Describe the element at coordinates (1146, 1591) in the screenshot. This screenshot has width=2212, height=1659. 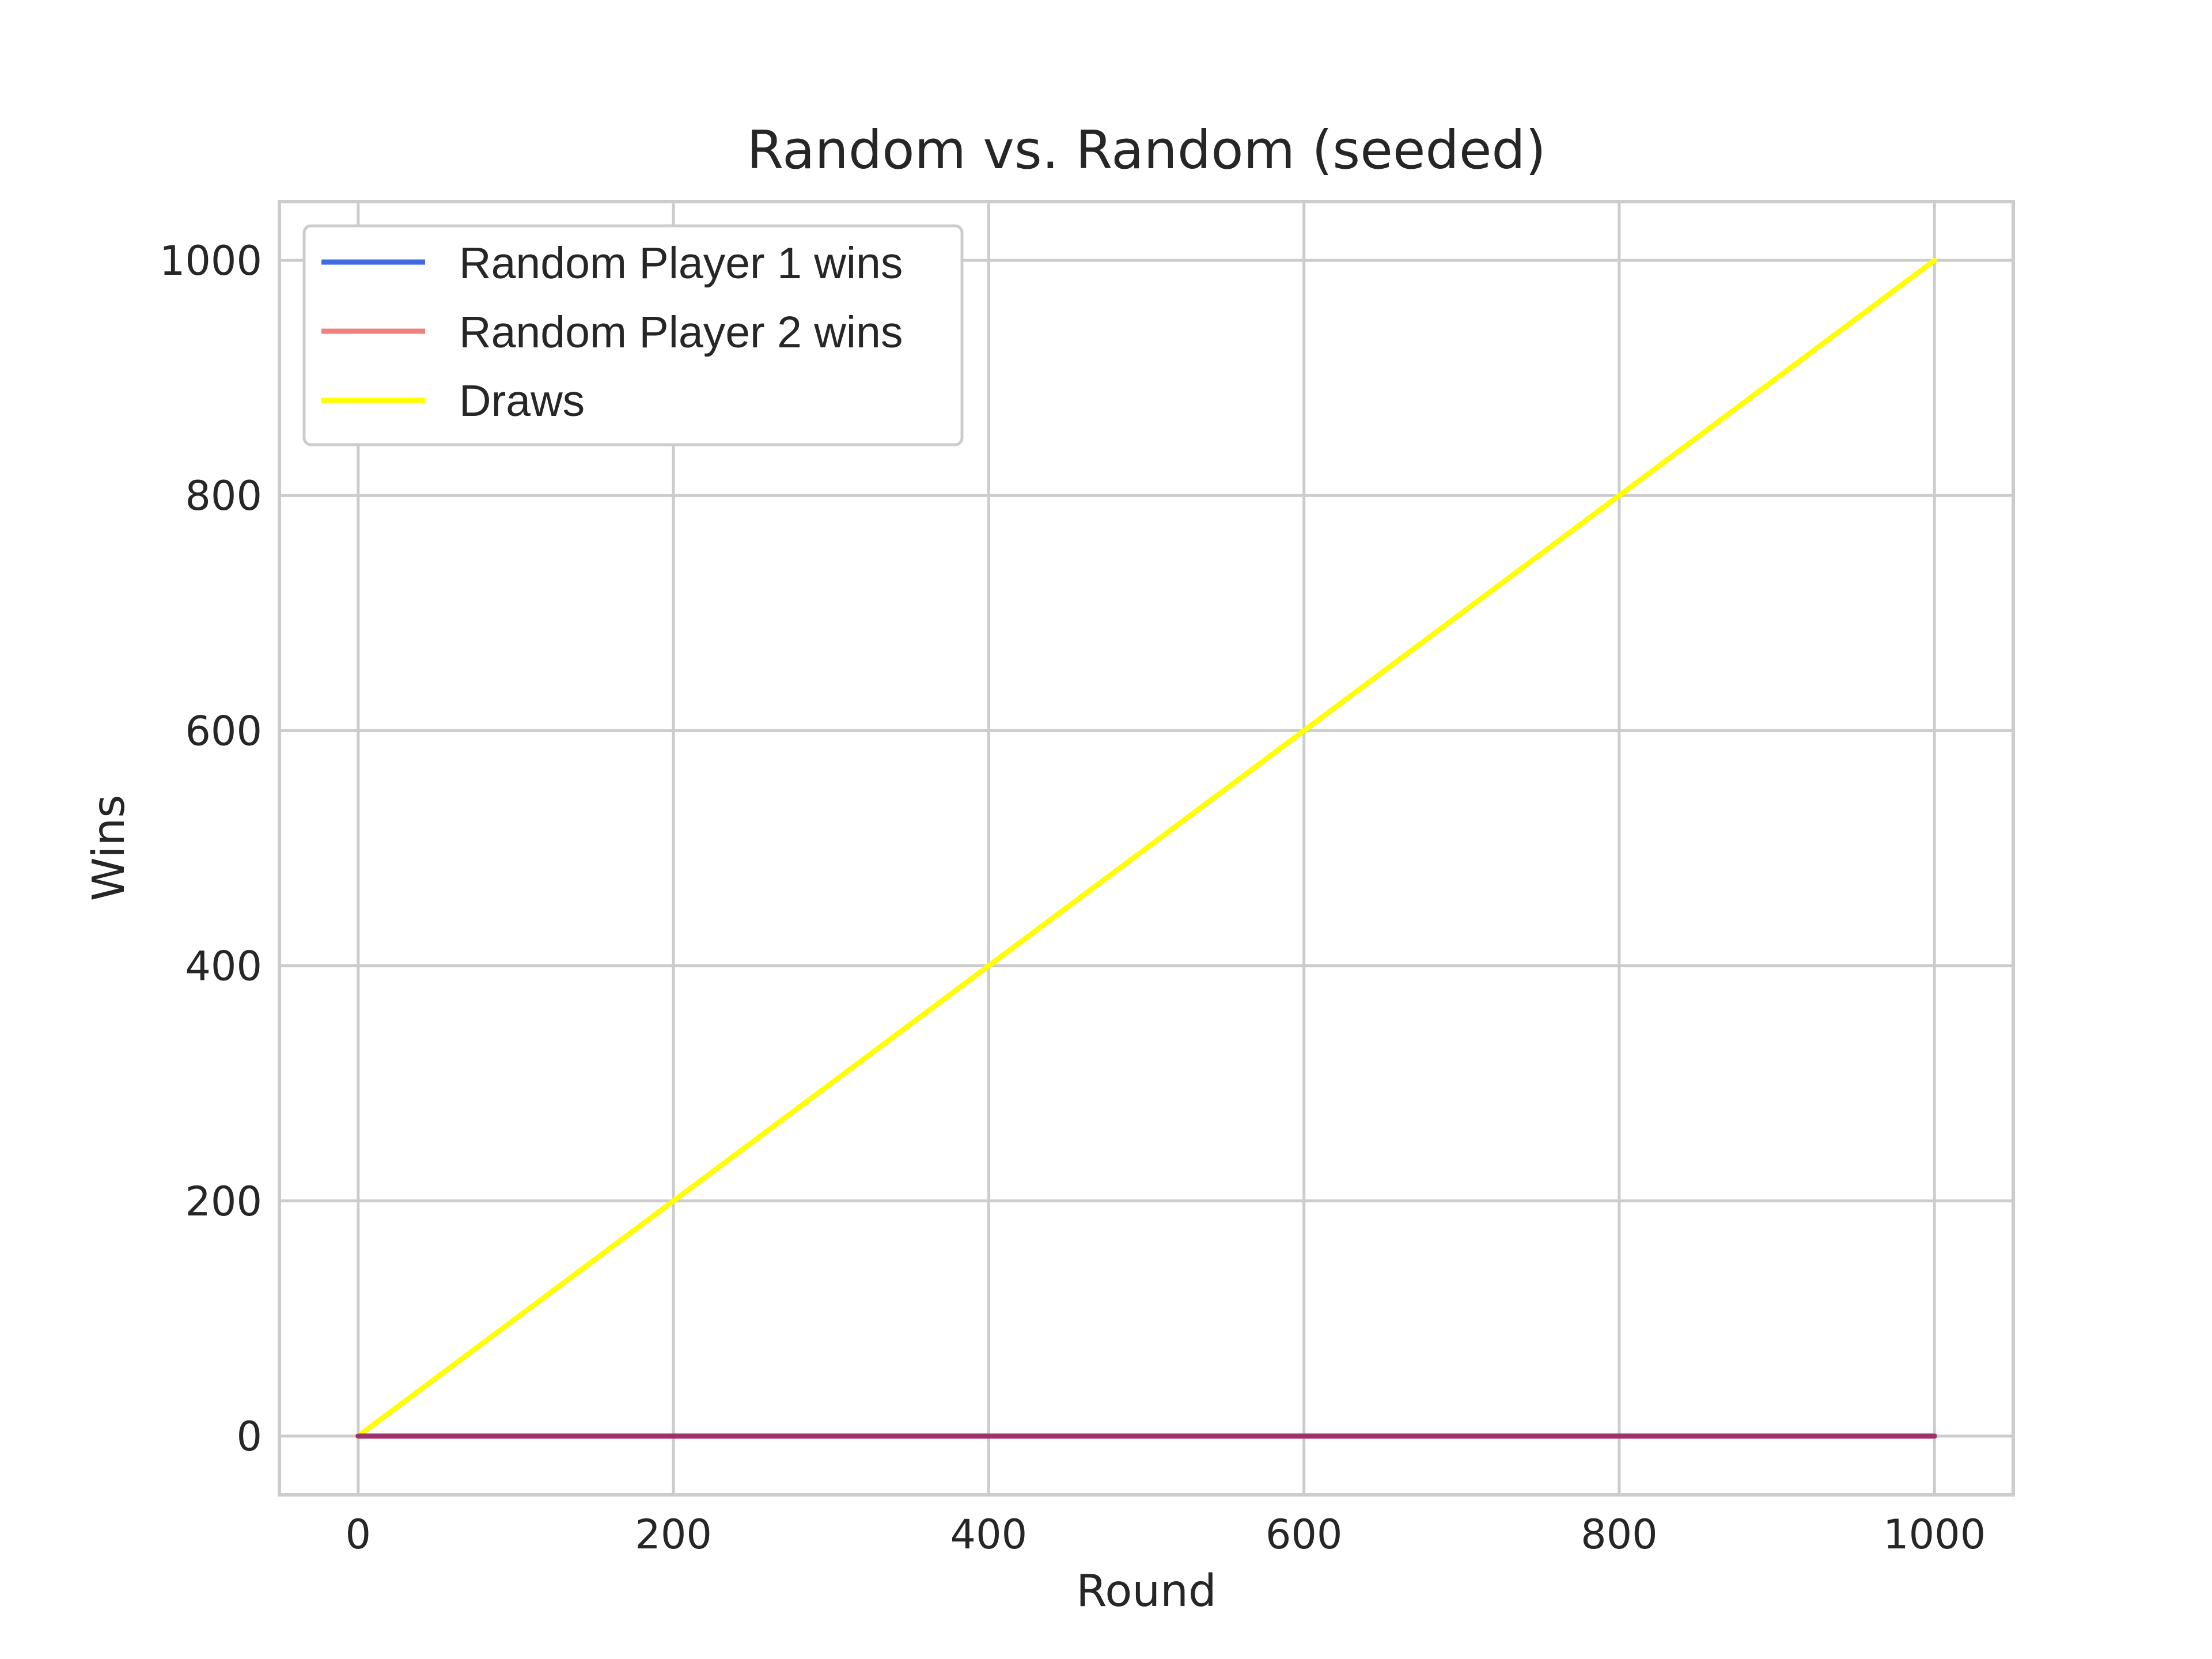
I see `x-axis-title: Round` at that location.